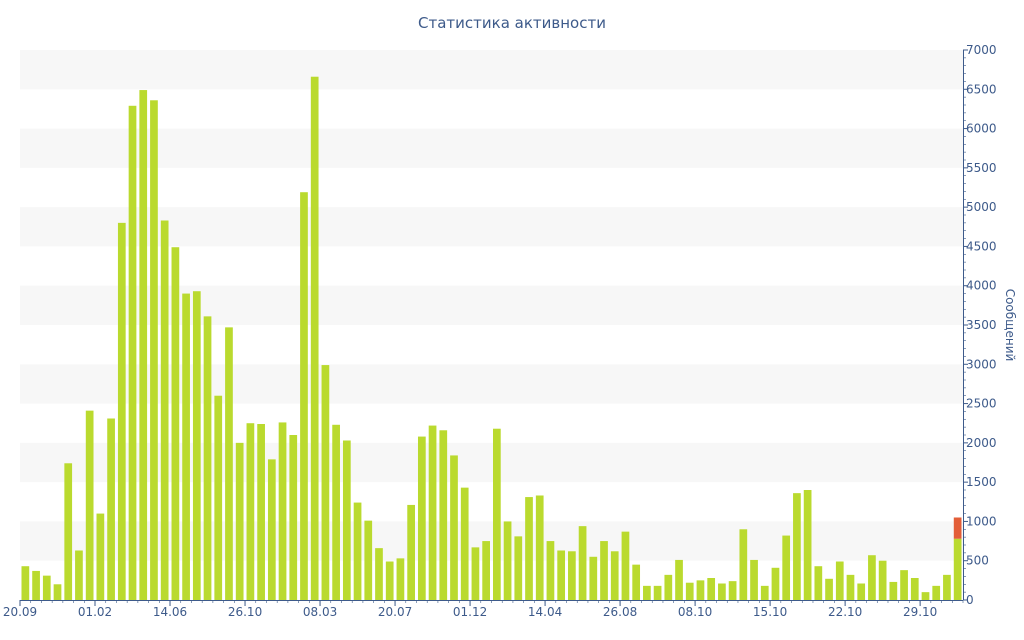 This screenshot has height=640, width=1024. What do you see at coordinates (981, 325) in the screenshot?
I see `y-tick-label: 3500` at bounding box center [981, 325].